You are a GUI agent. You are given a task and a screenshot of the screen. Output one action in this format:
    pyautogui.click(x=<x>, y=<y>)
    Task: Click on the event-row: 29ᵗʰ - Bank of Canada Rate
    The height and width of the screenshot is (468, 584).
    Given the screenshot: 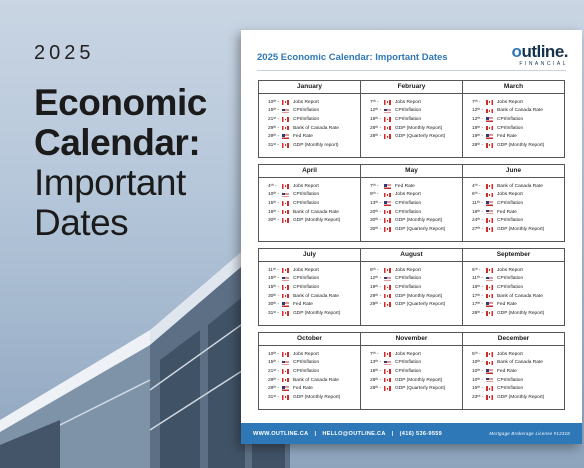 What is the action you would take?
    pyautogui.click(x=314, y=380)
    